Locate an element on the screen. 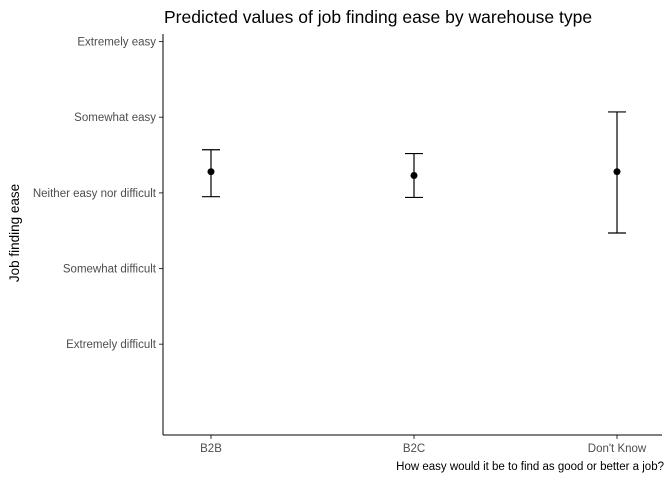 Image resolution: width=672 pixels, height=480 pixels. x-tick-label: B2C is located at coordinates (414, 449).